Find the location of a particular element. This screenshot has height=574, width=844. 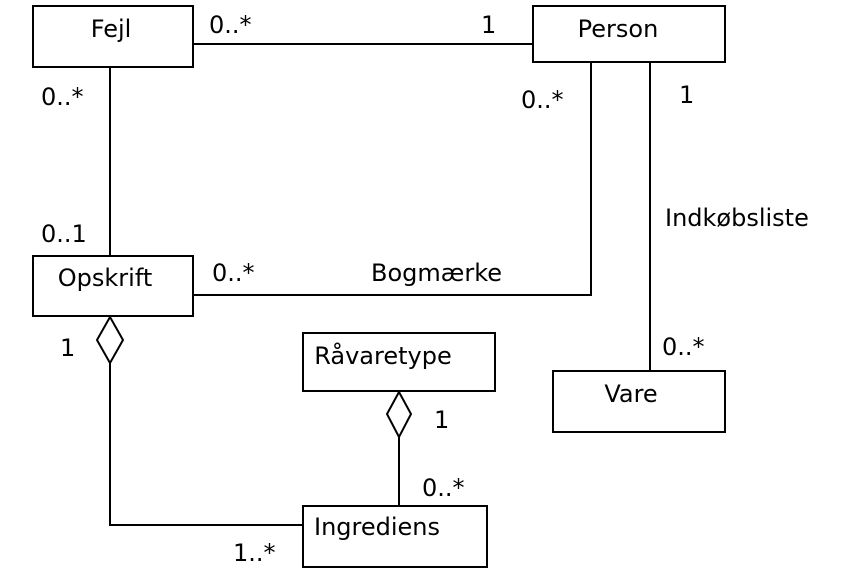

class-person: Person is located at coordinates (629, 34).